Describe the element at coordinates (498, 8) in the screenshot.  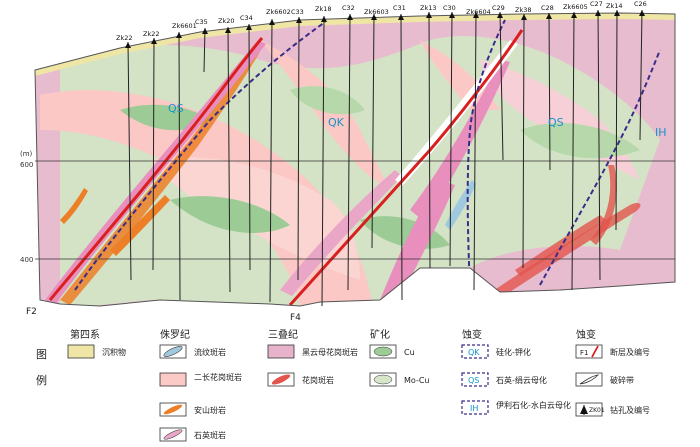
I see `drillhole-label: C29` at that location.